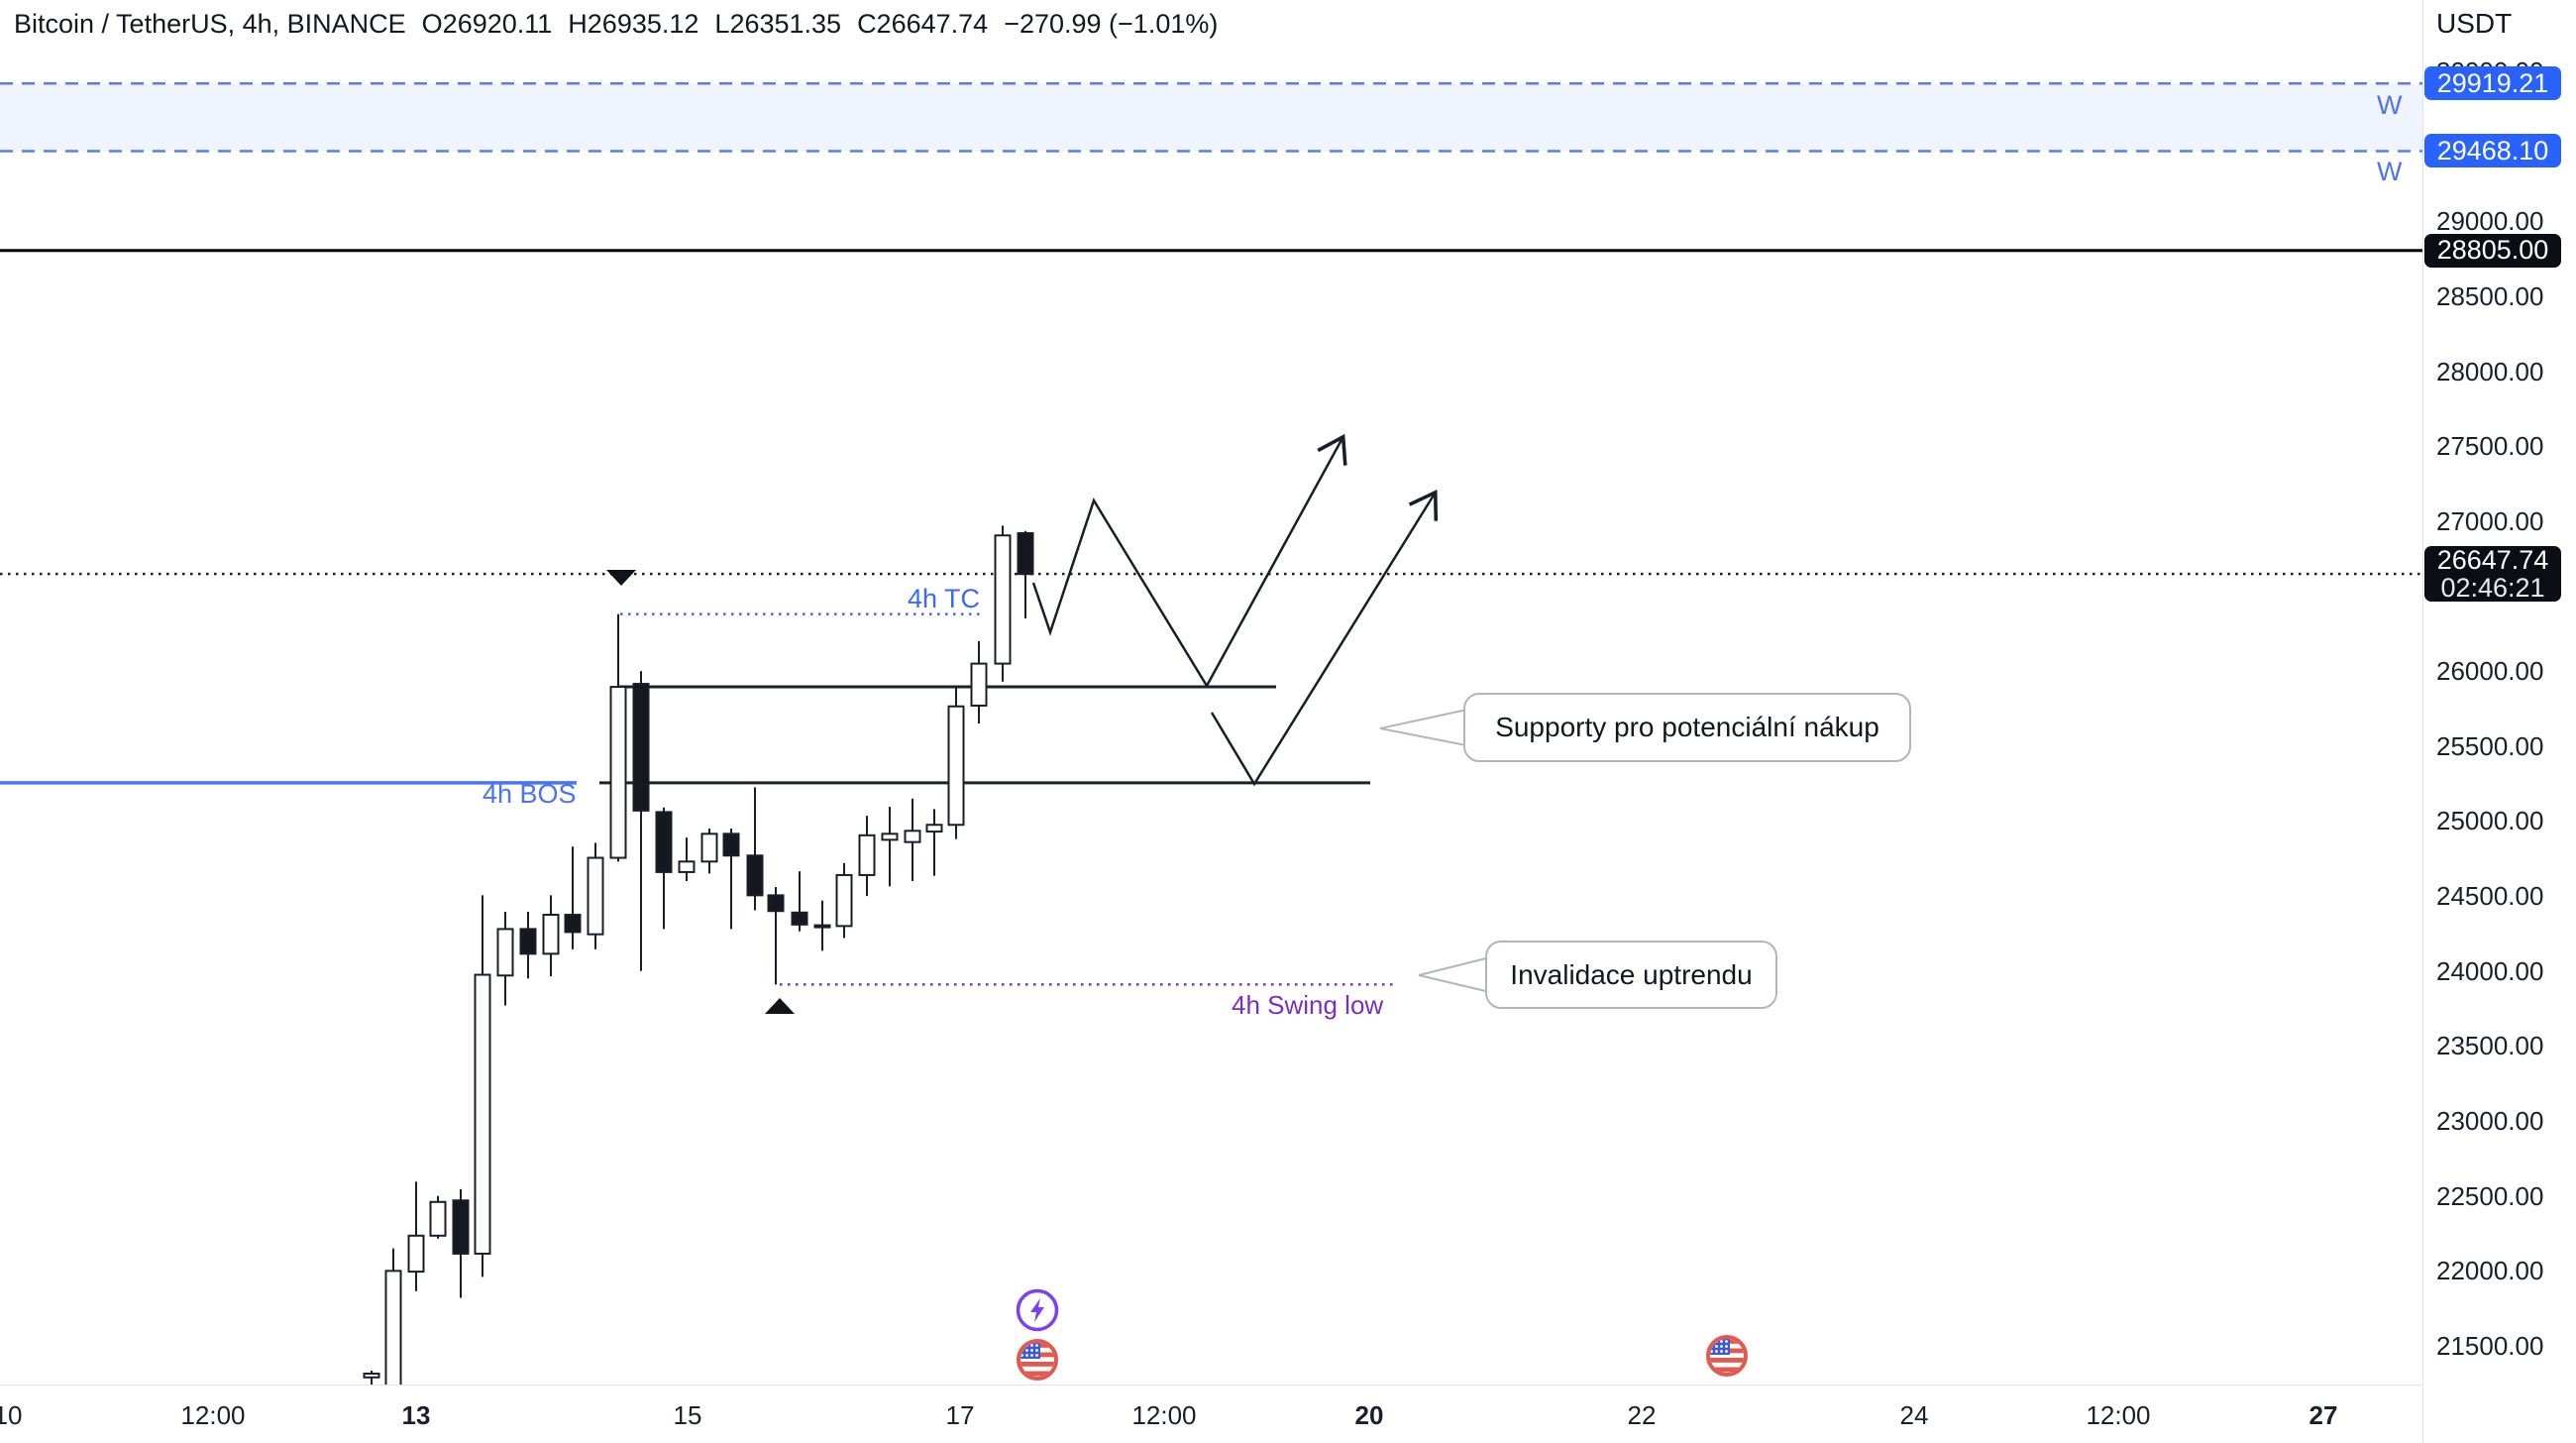  I want to click on last-price-value: 26647.74, so click(2492, 560).